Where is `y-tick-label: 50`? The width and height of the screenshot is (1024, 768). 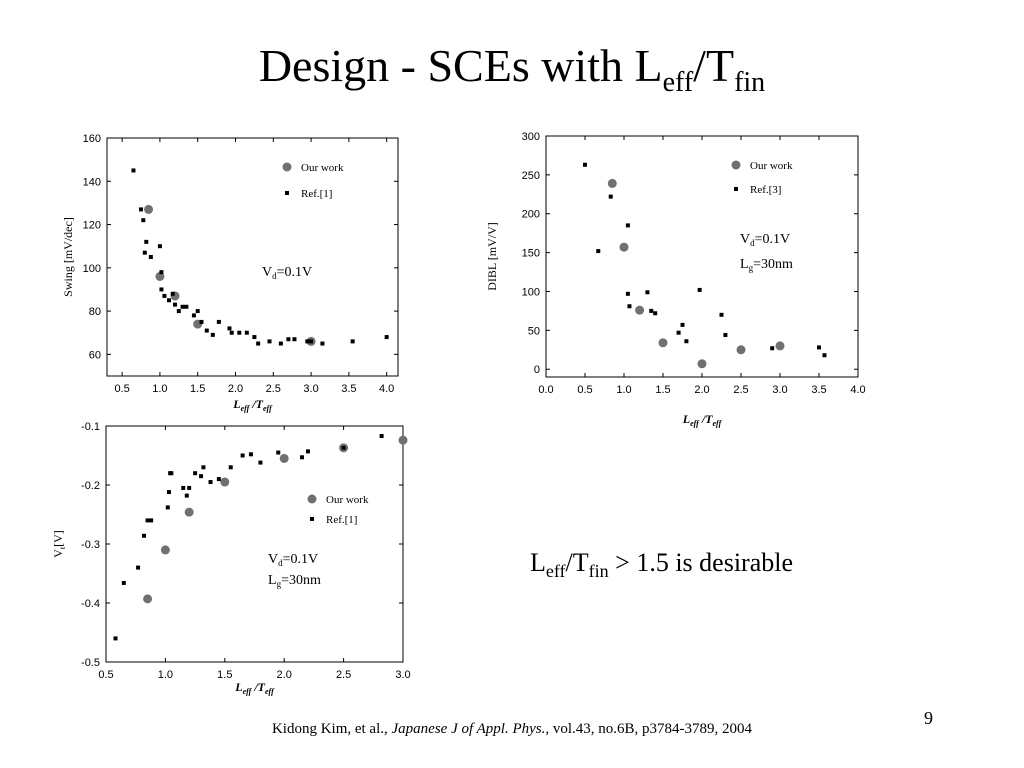 y-tick-label: 50 is located at coordinates (534, 331).